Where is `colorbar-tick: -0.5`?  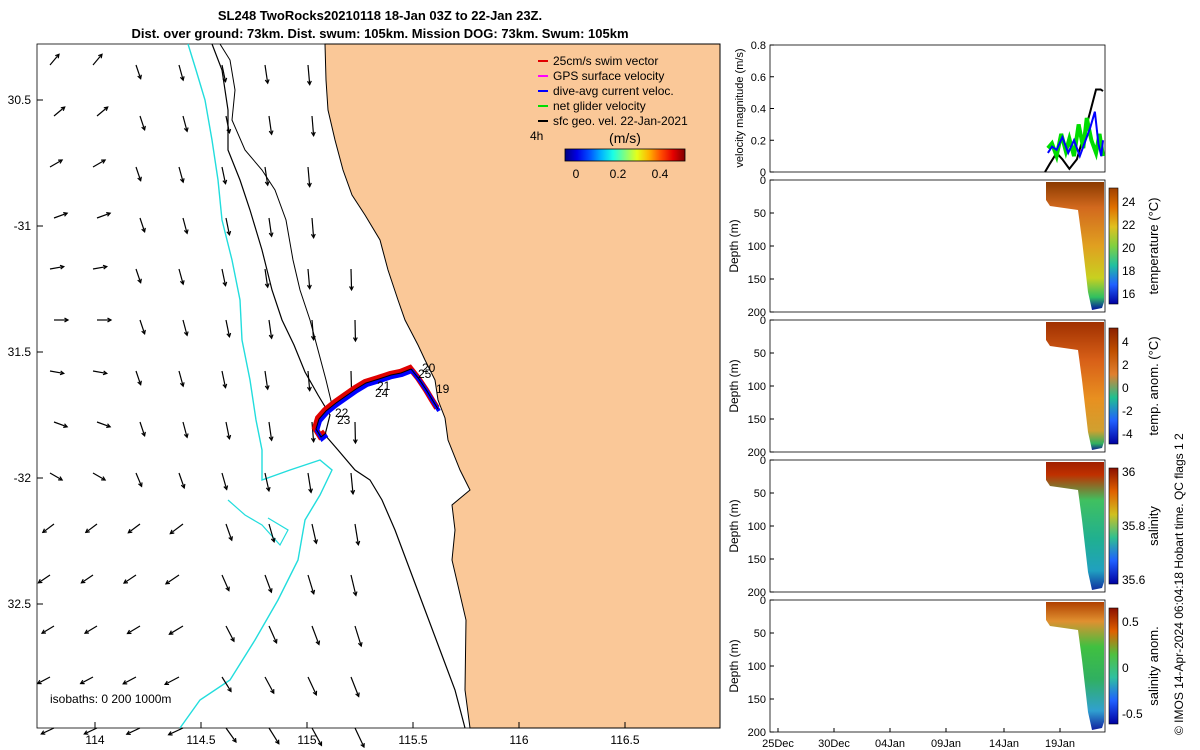
colorbar-tick: -0.5 is located at coordinates (1132, 714).